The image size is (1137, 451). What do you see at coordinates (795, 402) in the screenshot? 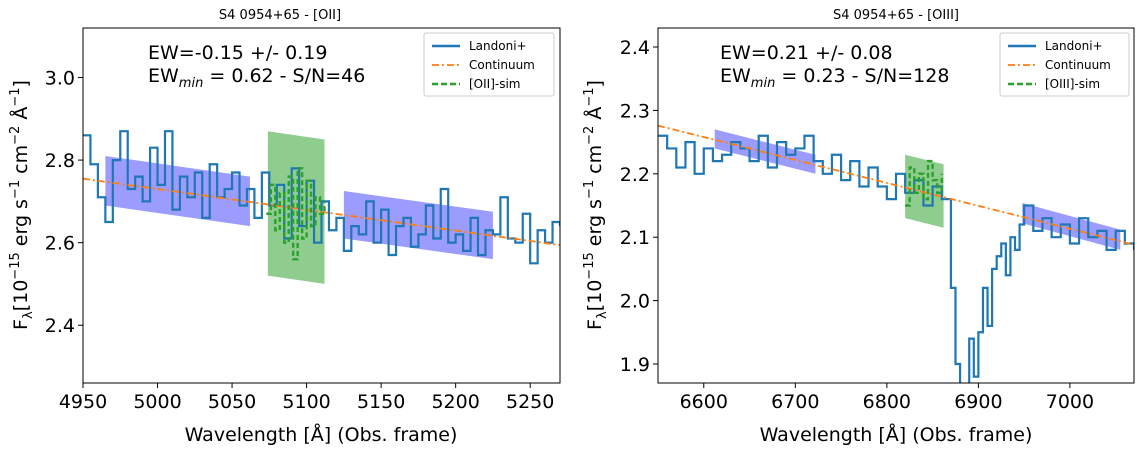
I see `oiii-x-tick-label: 6700` at bounding box center [795, 402].